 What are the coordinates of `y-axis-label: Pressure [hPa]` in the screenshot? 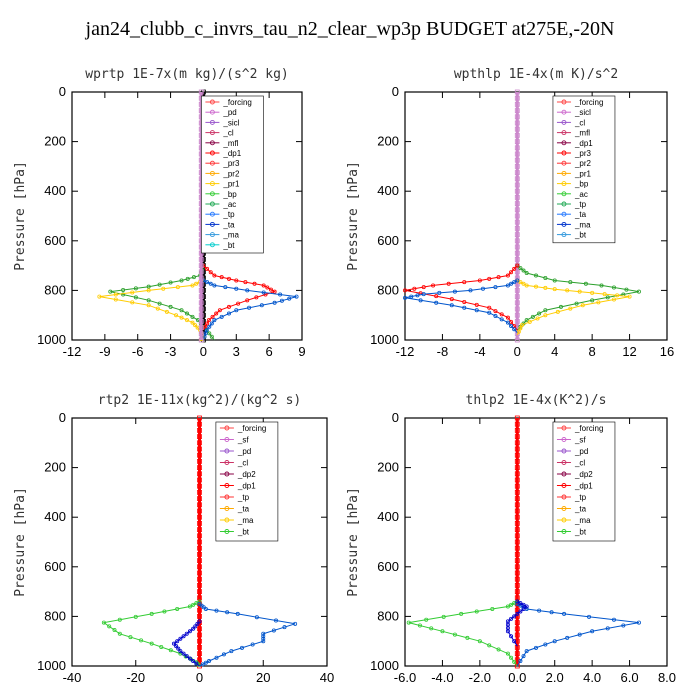 It's located at (353, 216).